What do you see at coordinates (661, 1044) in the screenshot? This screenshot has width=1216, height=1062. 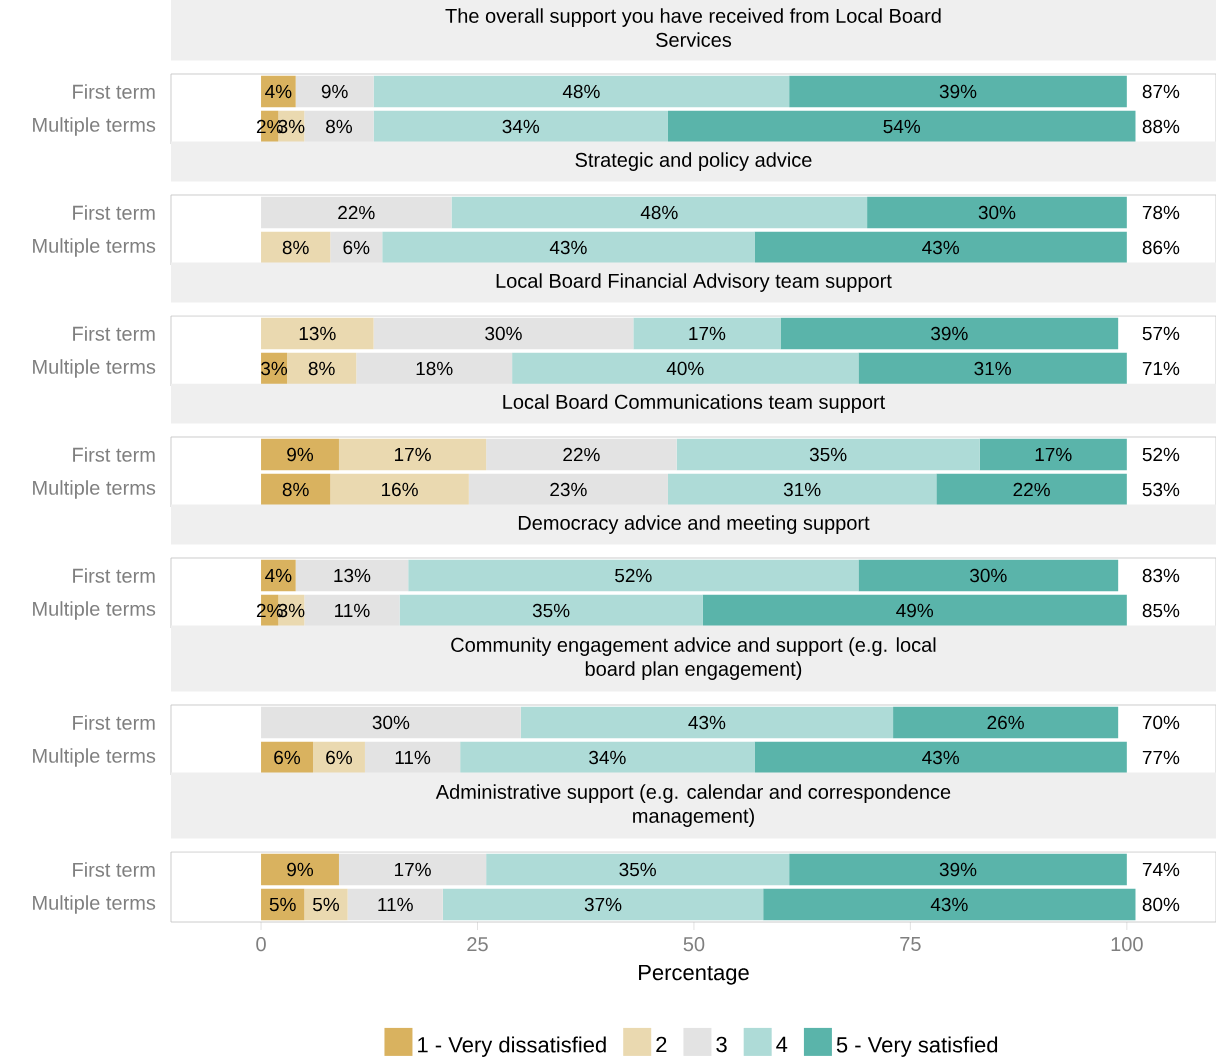 I see `legend-label: 2` at bounding box center [661, 1044].